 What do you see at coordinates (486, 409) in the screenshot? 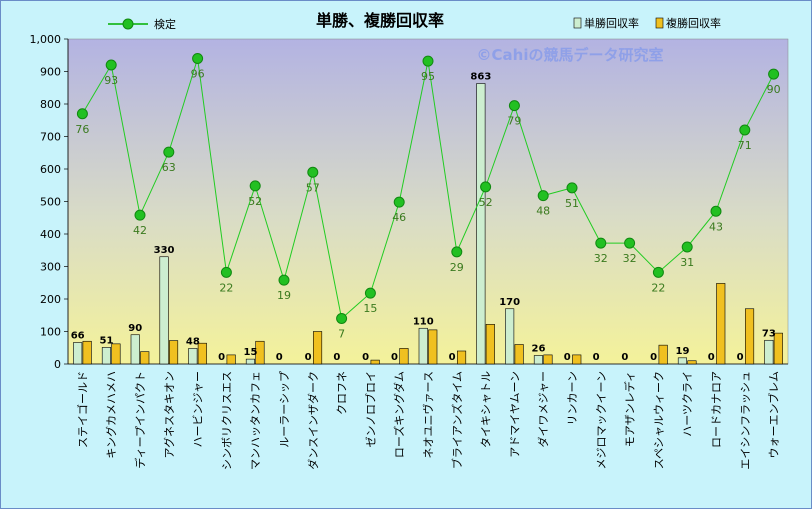
I see `x-category-label: タイキシャトル` at bounding box center [486, 409].